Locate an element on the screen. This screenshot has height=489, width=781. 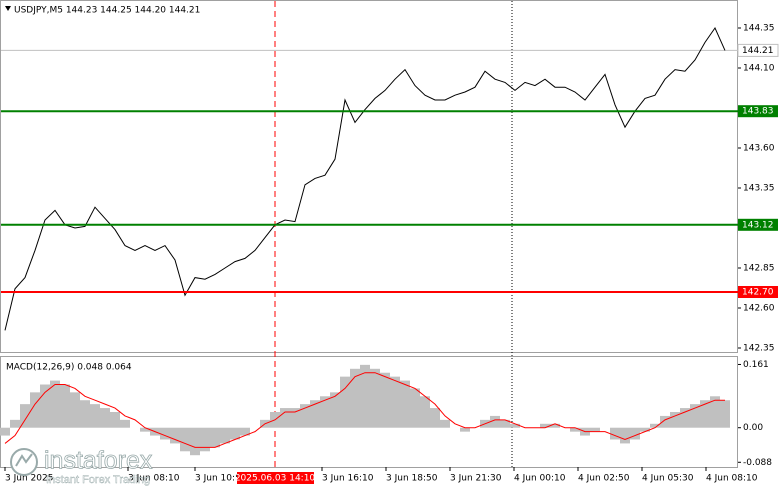
logo-icon is located at coordinates (24, 462).